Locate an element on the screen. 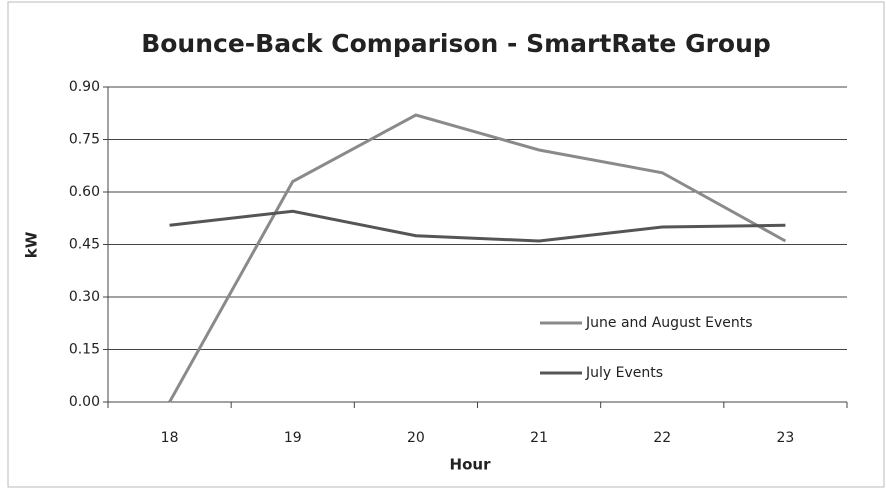  chart-title: Bounce-Back Comparison - SmartRate Group is located at coordinates (456, 43).